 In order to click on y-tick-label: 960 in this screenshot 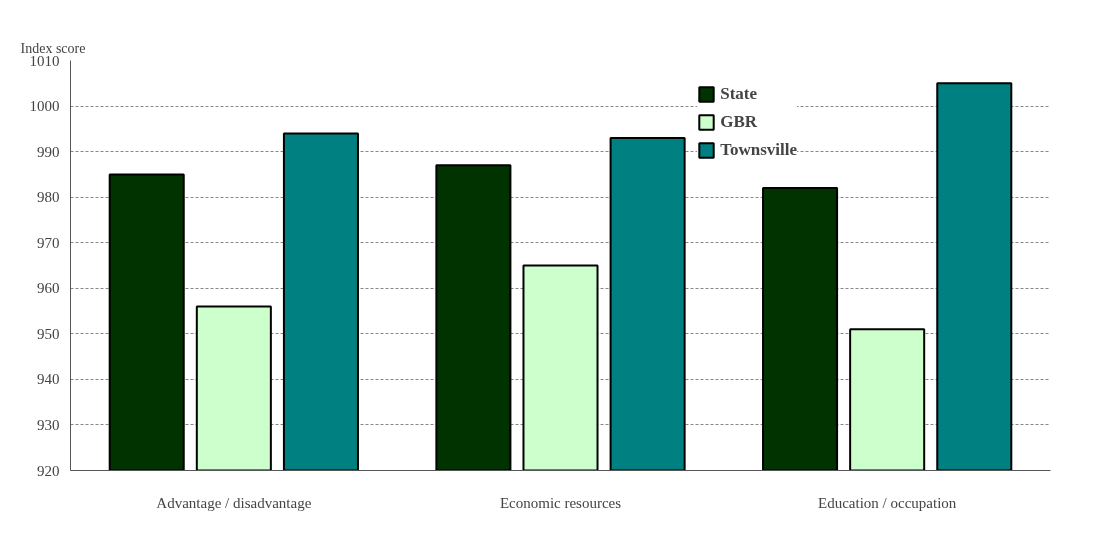, I will do `click(48, 288)`.